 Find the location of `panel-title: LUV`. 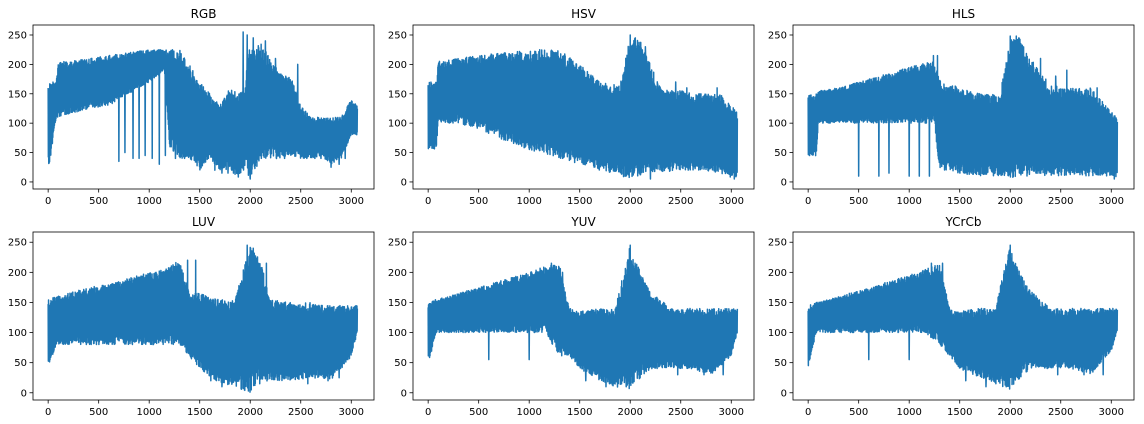

panel-title: LUV is located at coordinates (204, 222).